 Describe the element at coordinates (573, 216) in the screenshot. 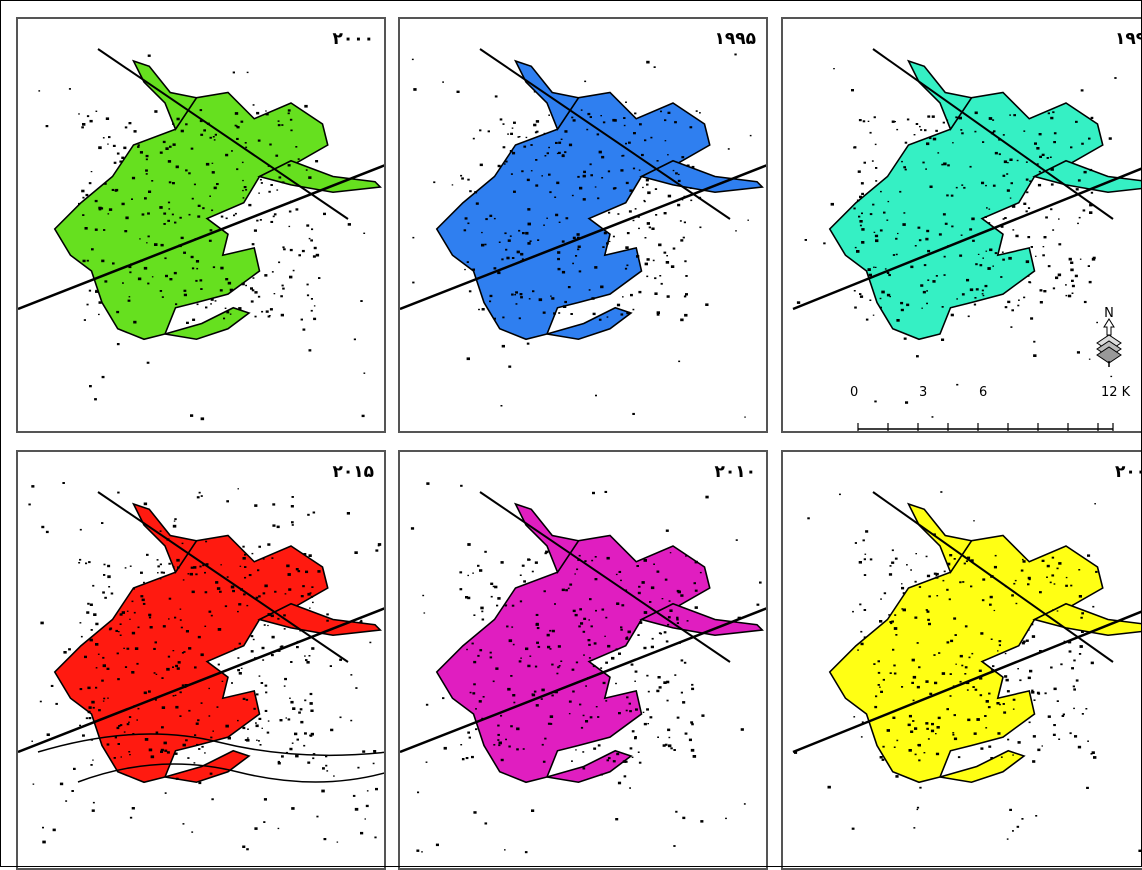

I see `urban-area` at that location.